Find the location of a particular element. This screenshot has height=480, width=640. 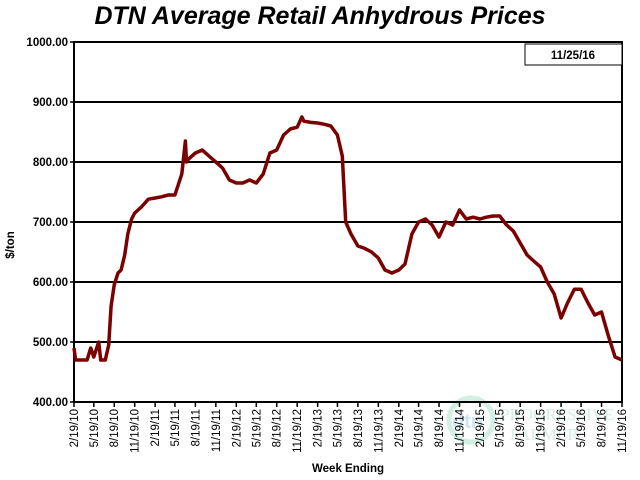

svg-text: FARMER is located at coordinates (544, 434).